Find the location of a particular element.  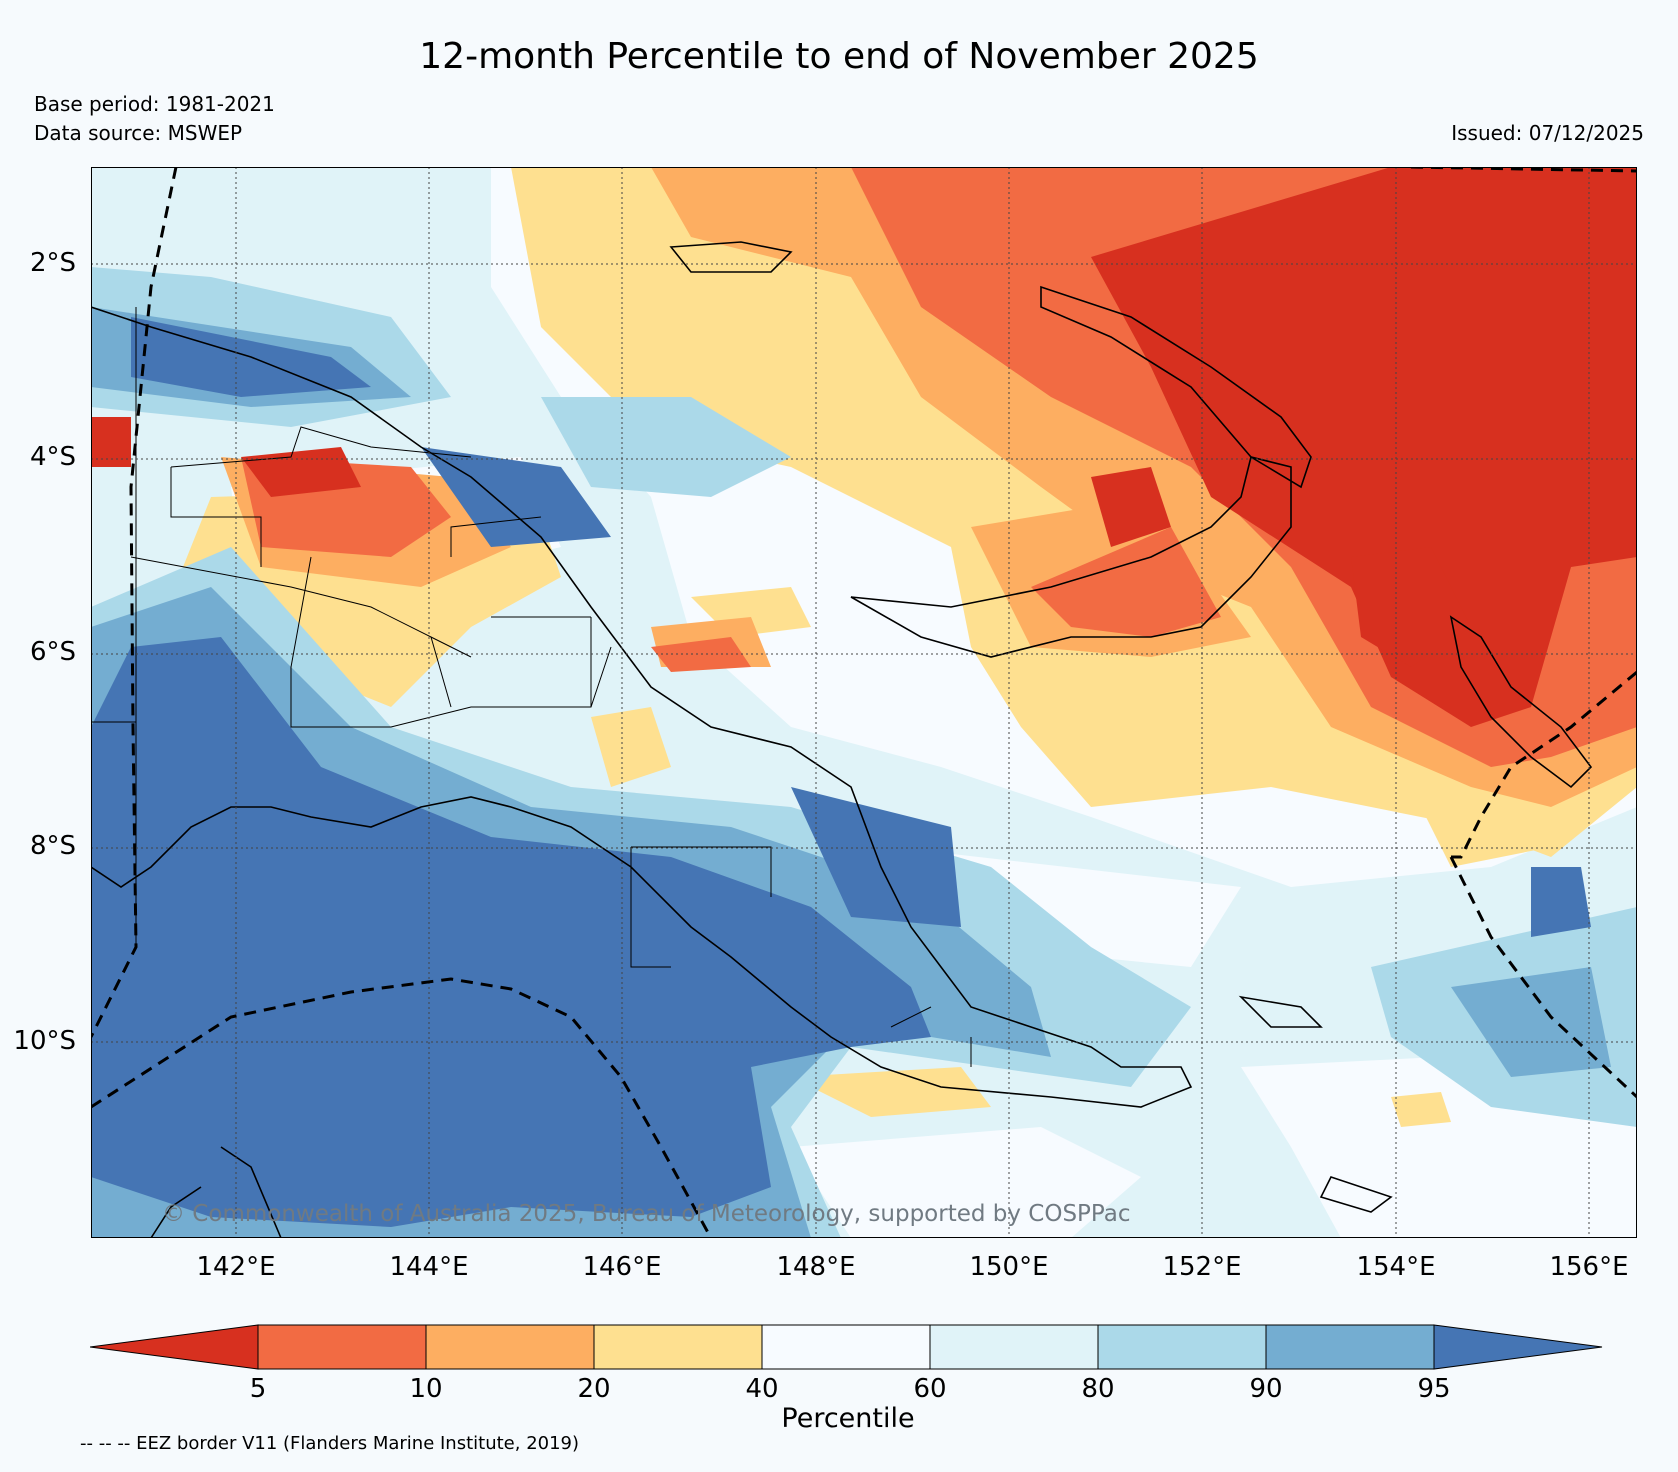

lon-label-154e: 154°E is located at coordinates (1396, 1267).